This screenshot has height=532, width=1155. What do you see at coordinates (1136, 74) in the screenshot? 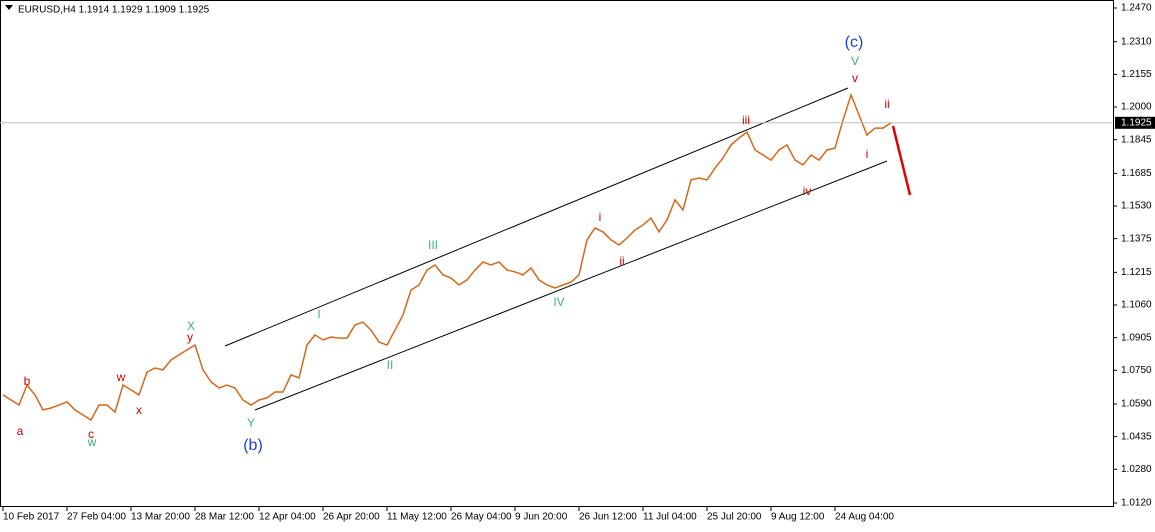
I see `y-tick-label: 1.2155` at bounding box center [1136, 74].